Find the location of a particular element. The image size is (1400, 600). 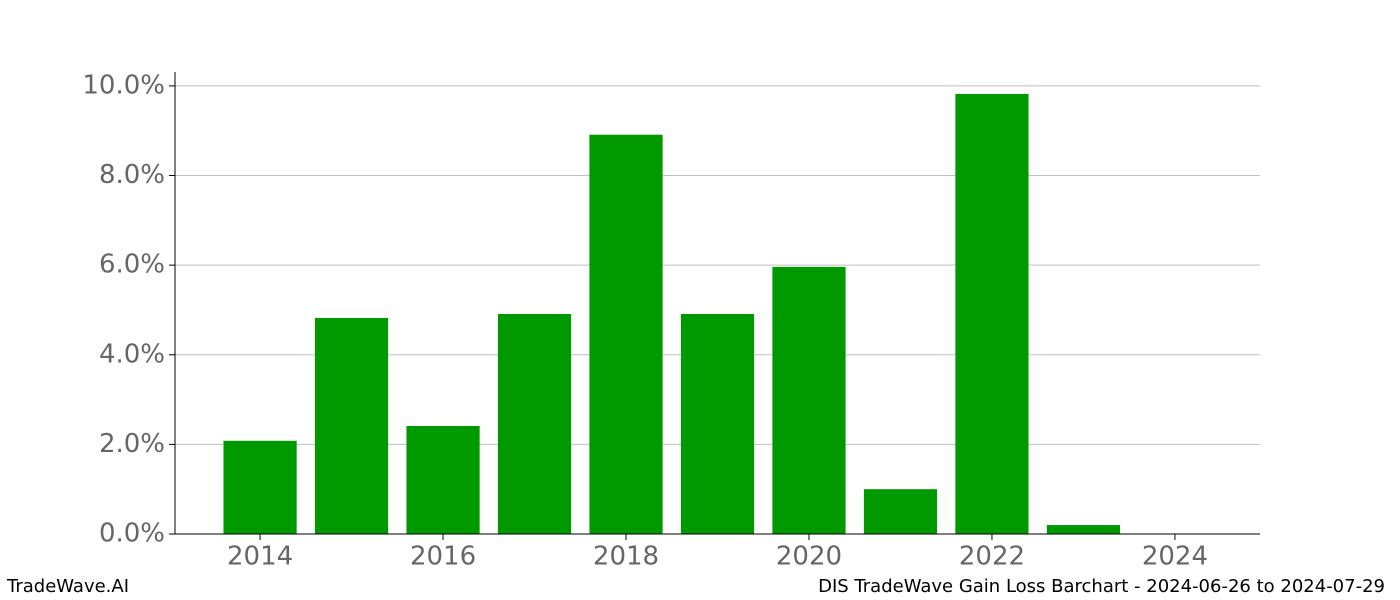

x-tick-label: 2024 is located at coordinates (1175, 557).